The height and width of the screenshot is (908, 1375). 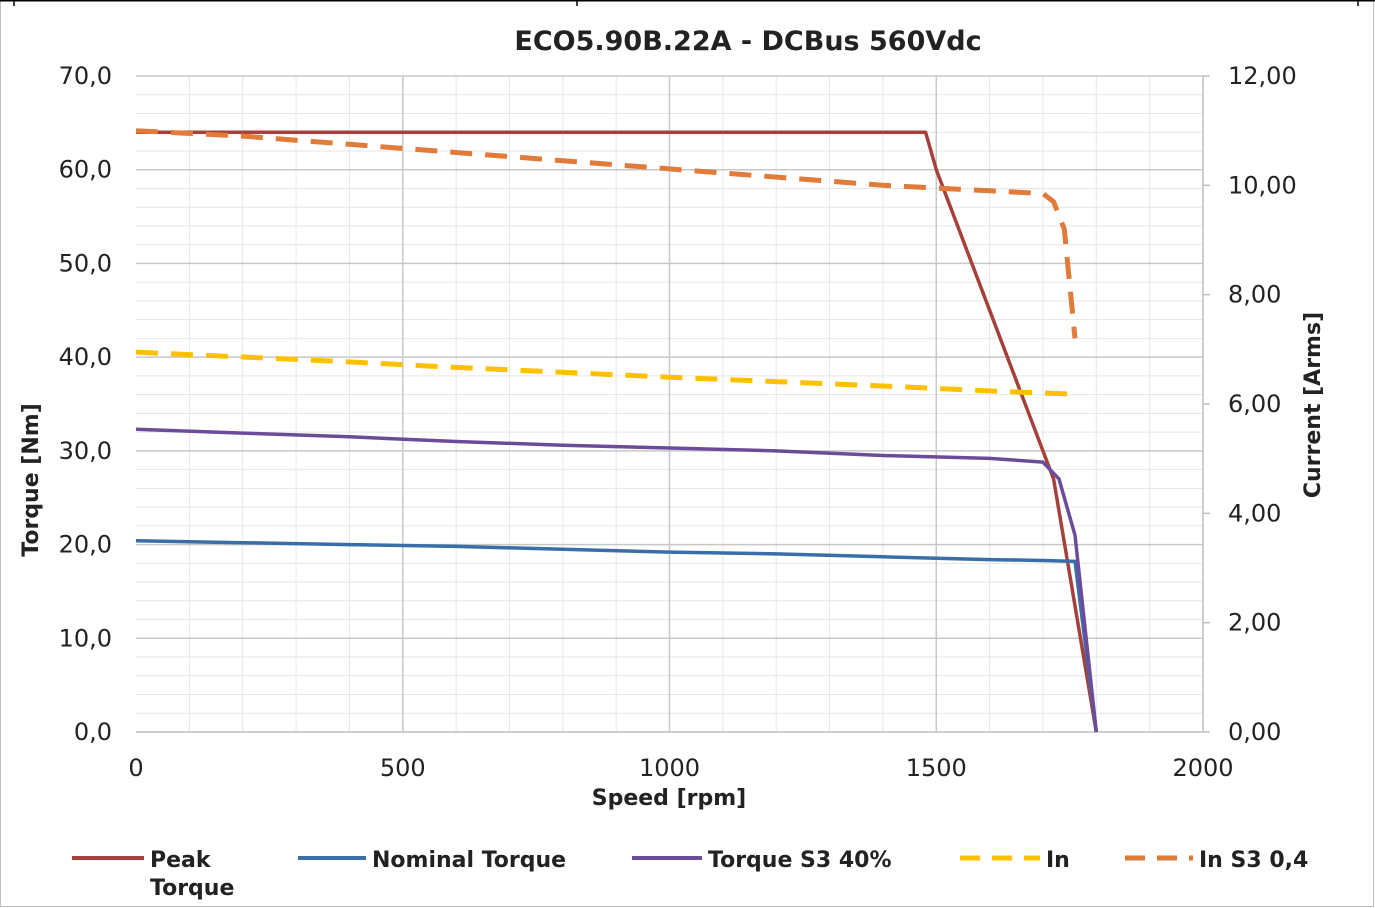 I want to click on x-tick-label: 0, so click(x=135, y=768).